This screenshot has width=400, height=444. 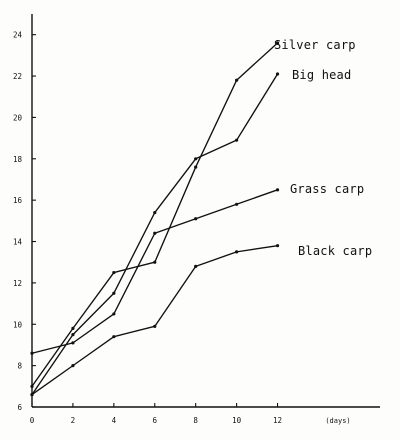 I want to click on series-labels-layer: Silver carp Big head Grass carp Black carp, so click(x=323, y=148).